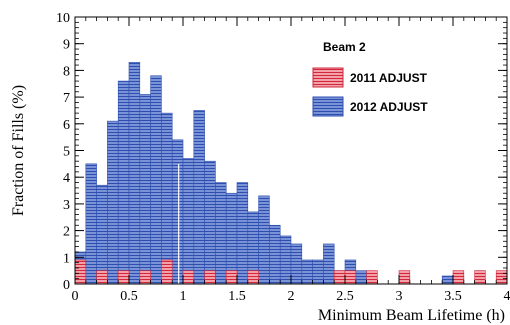 The height and width of the screenshot is (325, 510). What do you see at coordinates (66, 45) in the screenshot?
I see `y-tick-label: 9` at bounding box center [66, 45].